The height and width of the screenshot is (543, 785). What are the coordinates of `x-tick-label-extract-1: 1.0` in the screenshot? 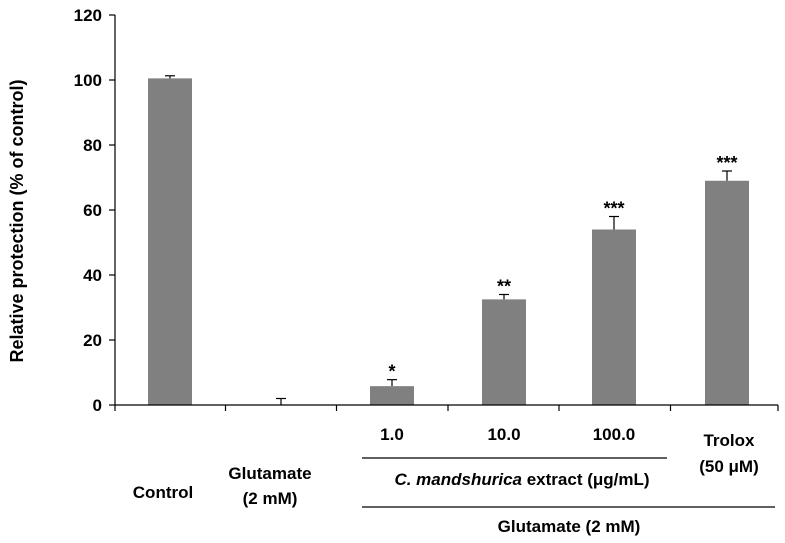 It's located at (392, 434).